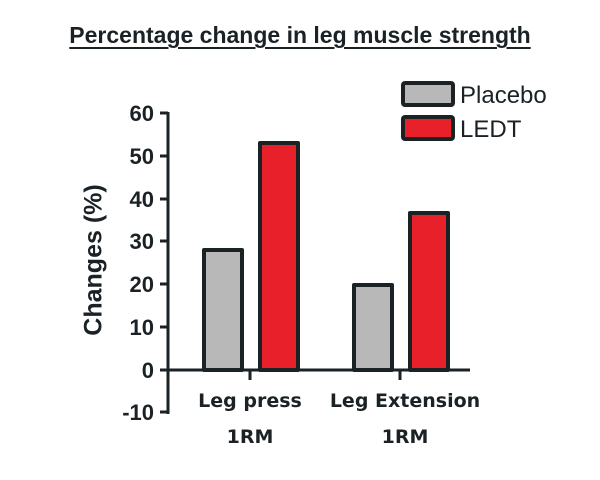  Describe the element at coordinates (142, 327) in the screenshot. I see `y-tick-10: 10` at that location.